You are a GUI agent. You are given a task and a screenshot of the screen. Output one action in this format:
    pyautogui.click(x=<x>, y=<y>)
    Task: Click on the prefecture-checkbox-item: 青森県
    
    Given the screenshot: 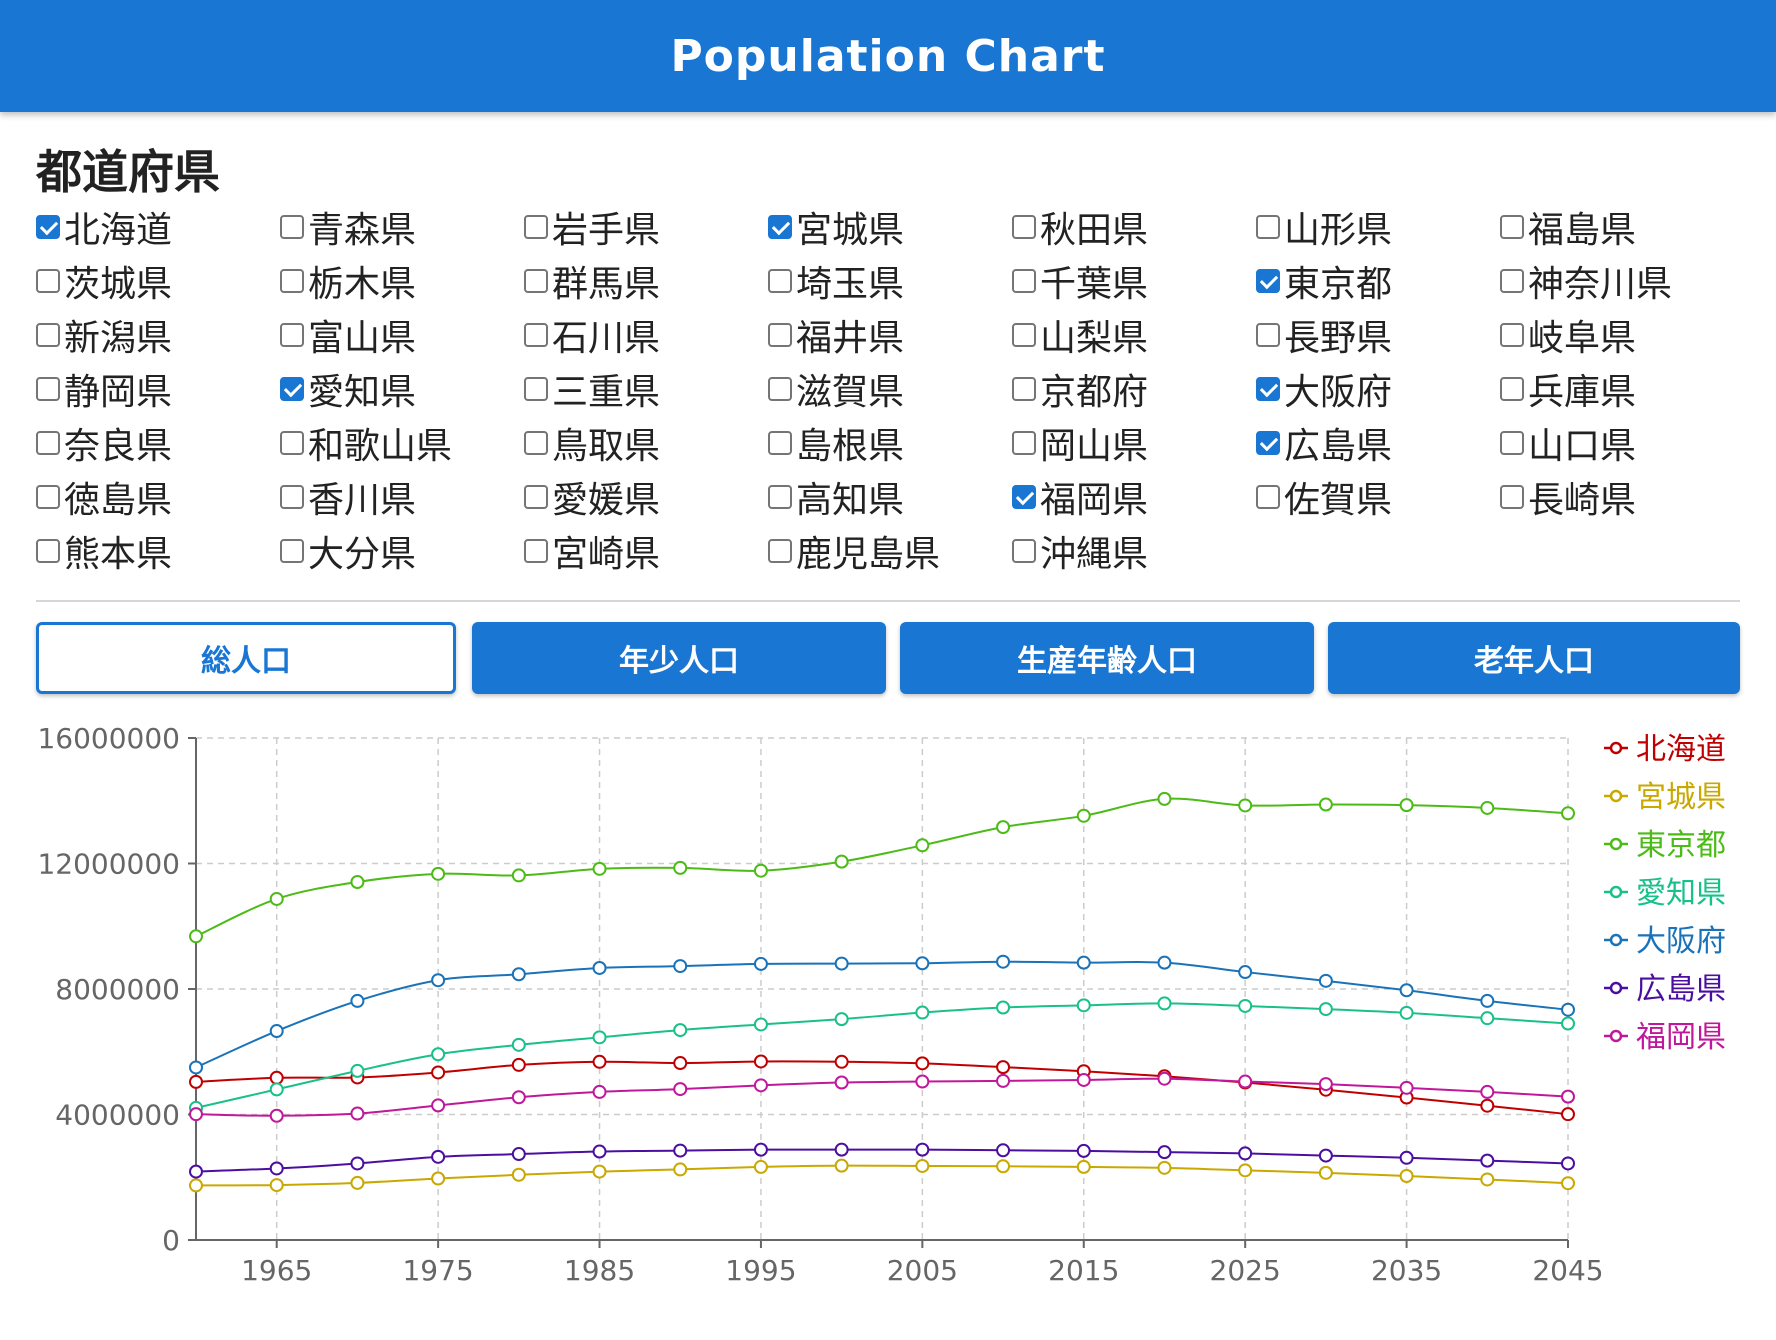 What is the action you would take?
    pyautogui.click(x=402, y=227)
    